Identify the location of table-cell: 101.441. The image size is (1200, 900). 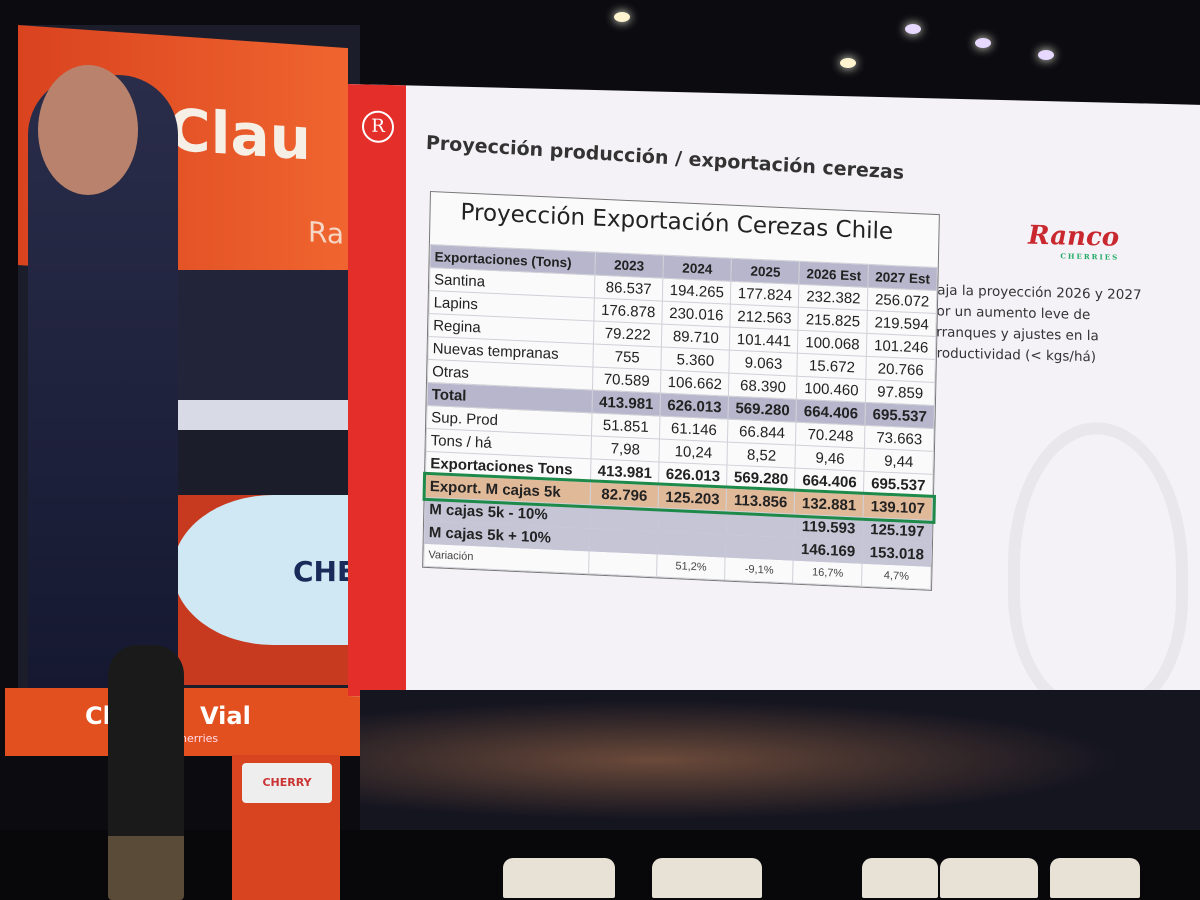
(764, 340).